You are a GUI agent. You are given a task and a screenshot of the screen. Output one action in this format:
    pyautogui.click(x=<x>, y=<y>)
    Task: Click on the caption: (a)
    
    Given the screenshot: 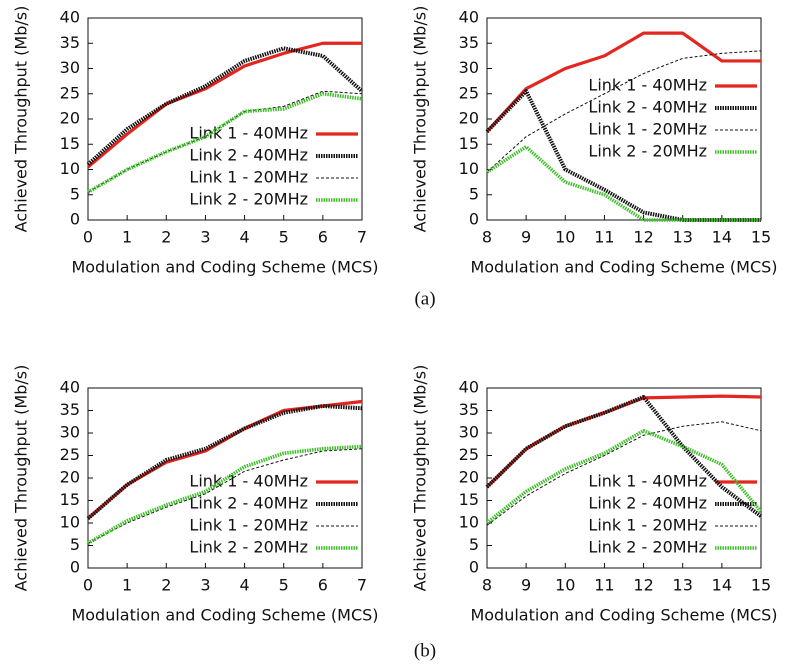 What is the action you would take?
    pyautogui.click(x=424, y=298)
    